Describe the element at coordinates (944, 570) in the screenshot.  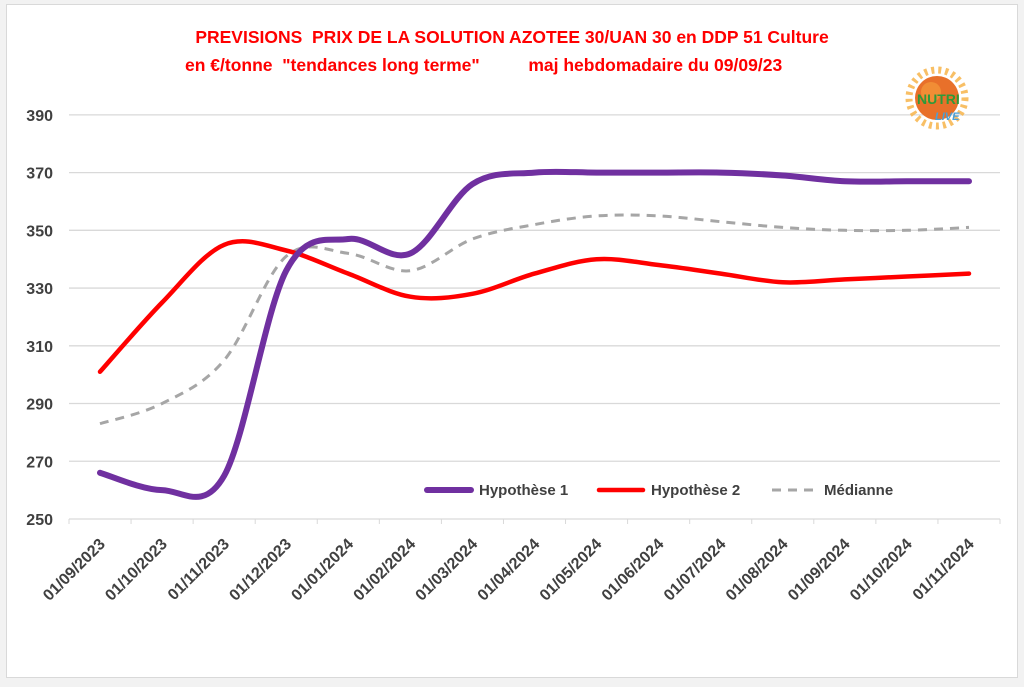
I see `x-tick-label: 01/11/2024` at that location.